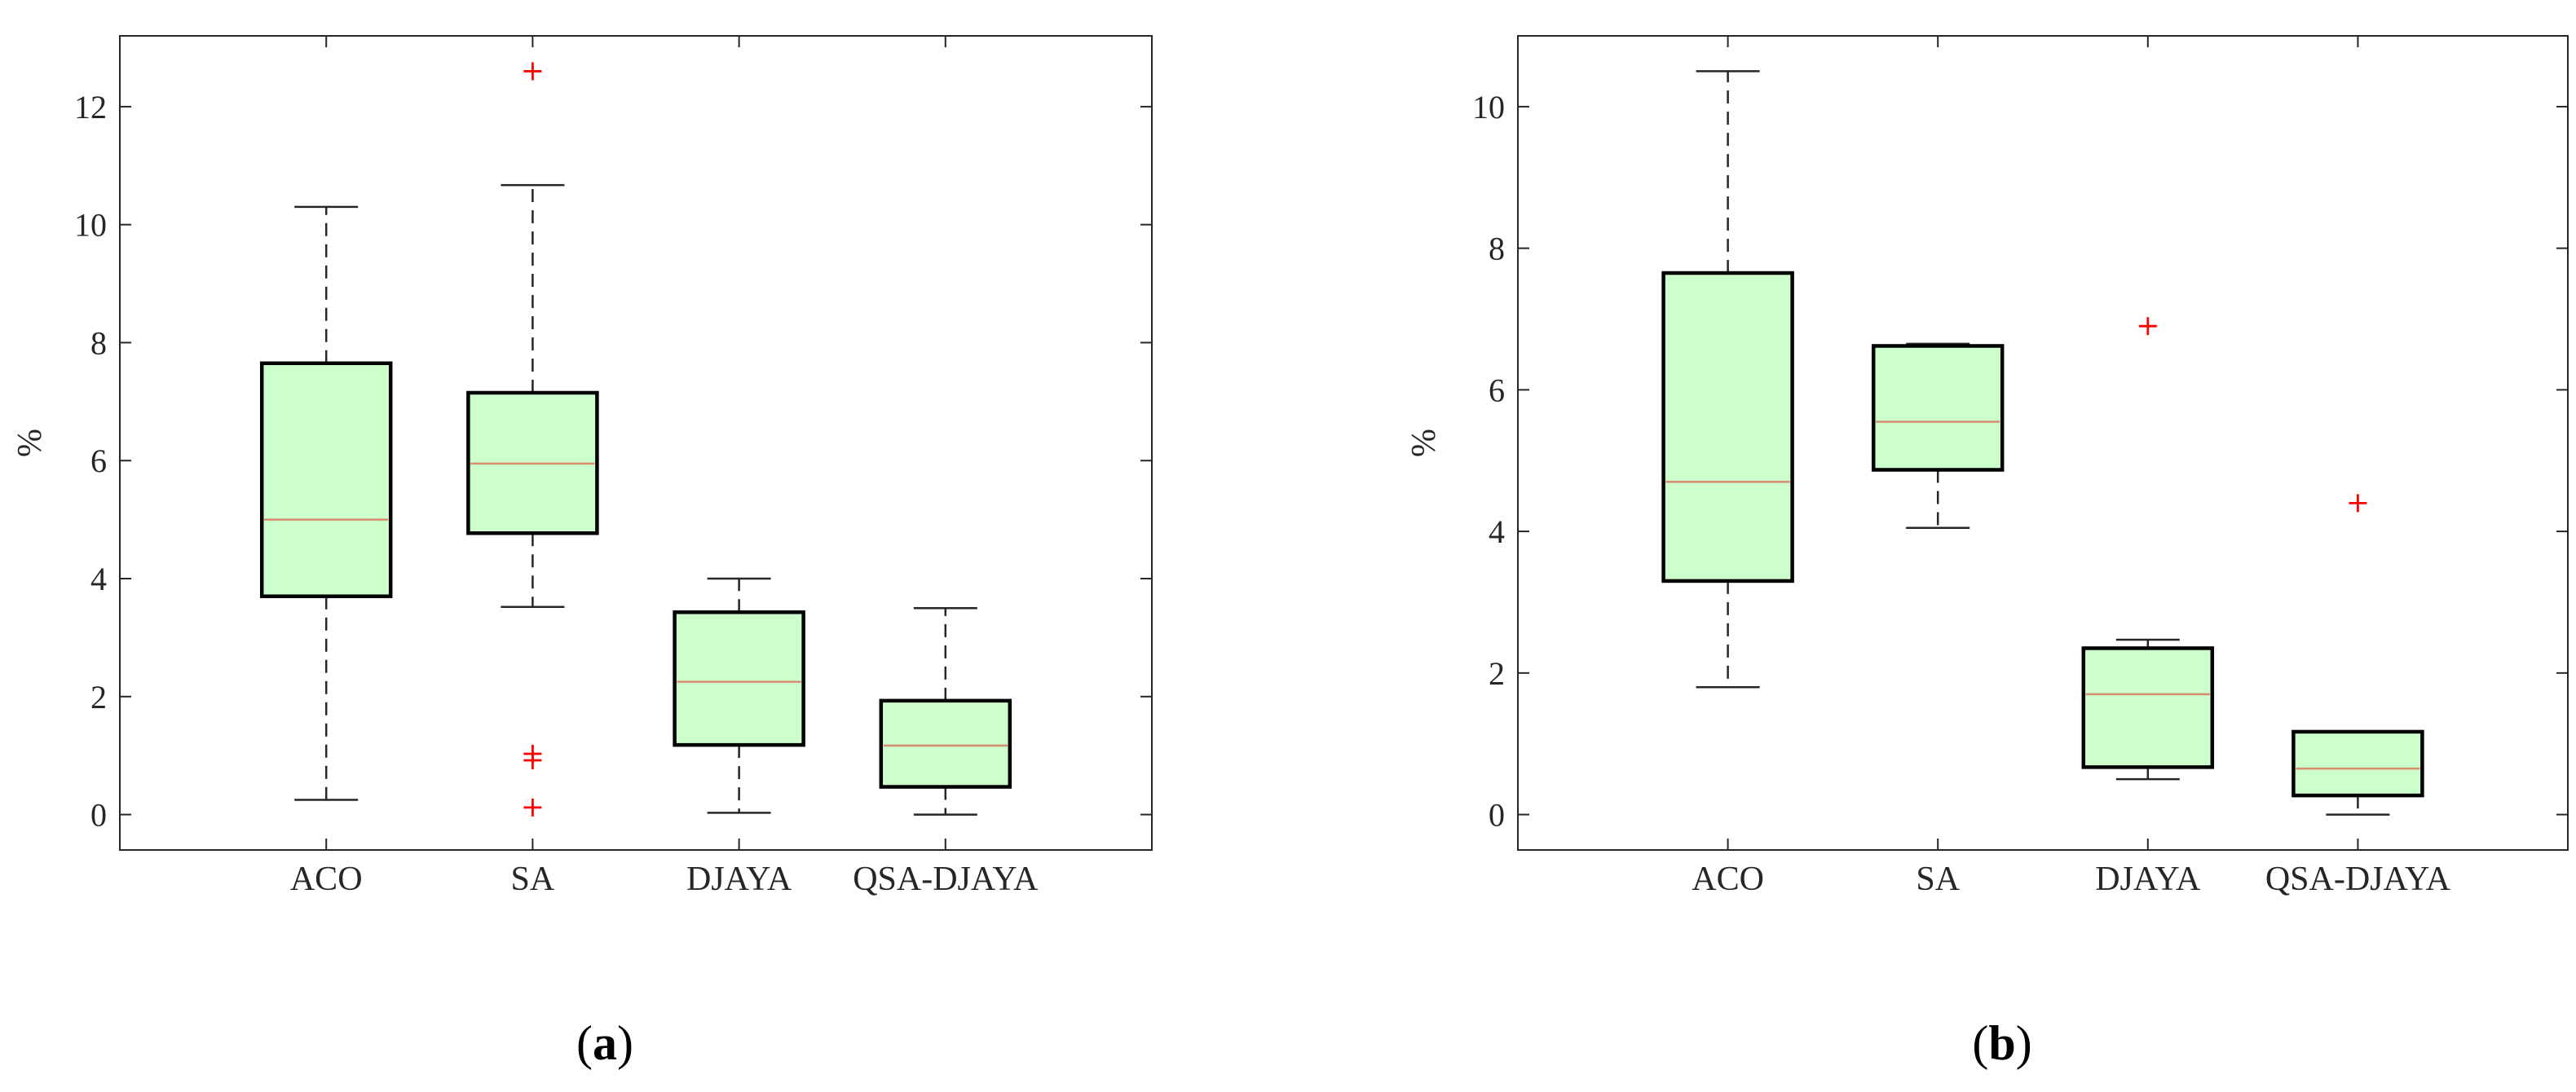 The height and width of the screenshot is (1092, 2576). Describe the element at coordinates (2001, 1043) in the screenshot. I see `panel-label: (b)` at that location.